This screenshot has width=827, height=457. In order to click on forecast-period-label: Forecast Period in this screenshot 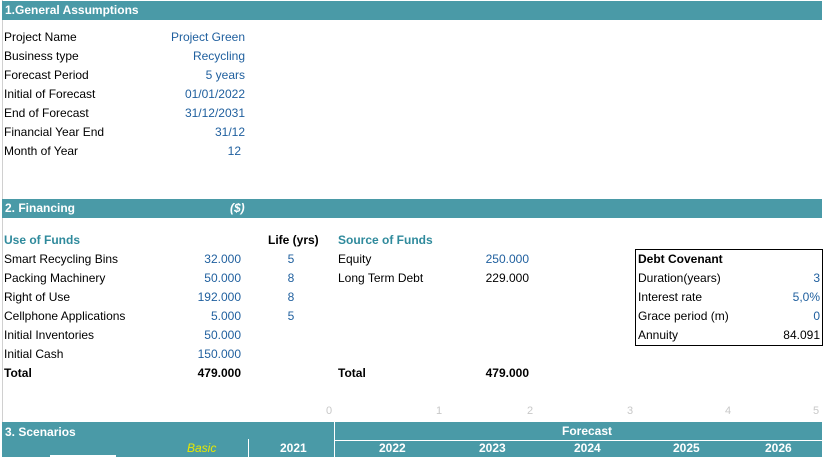, I will do `click(46, 75)`.